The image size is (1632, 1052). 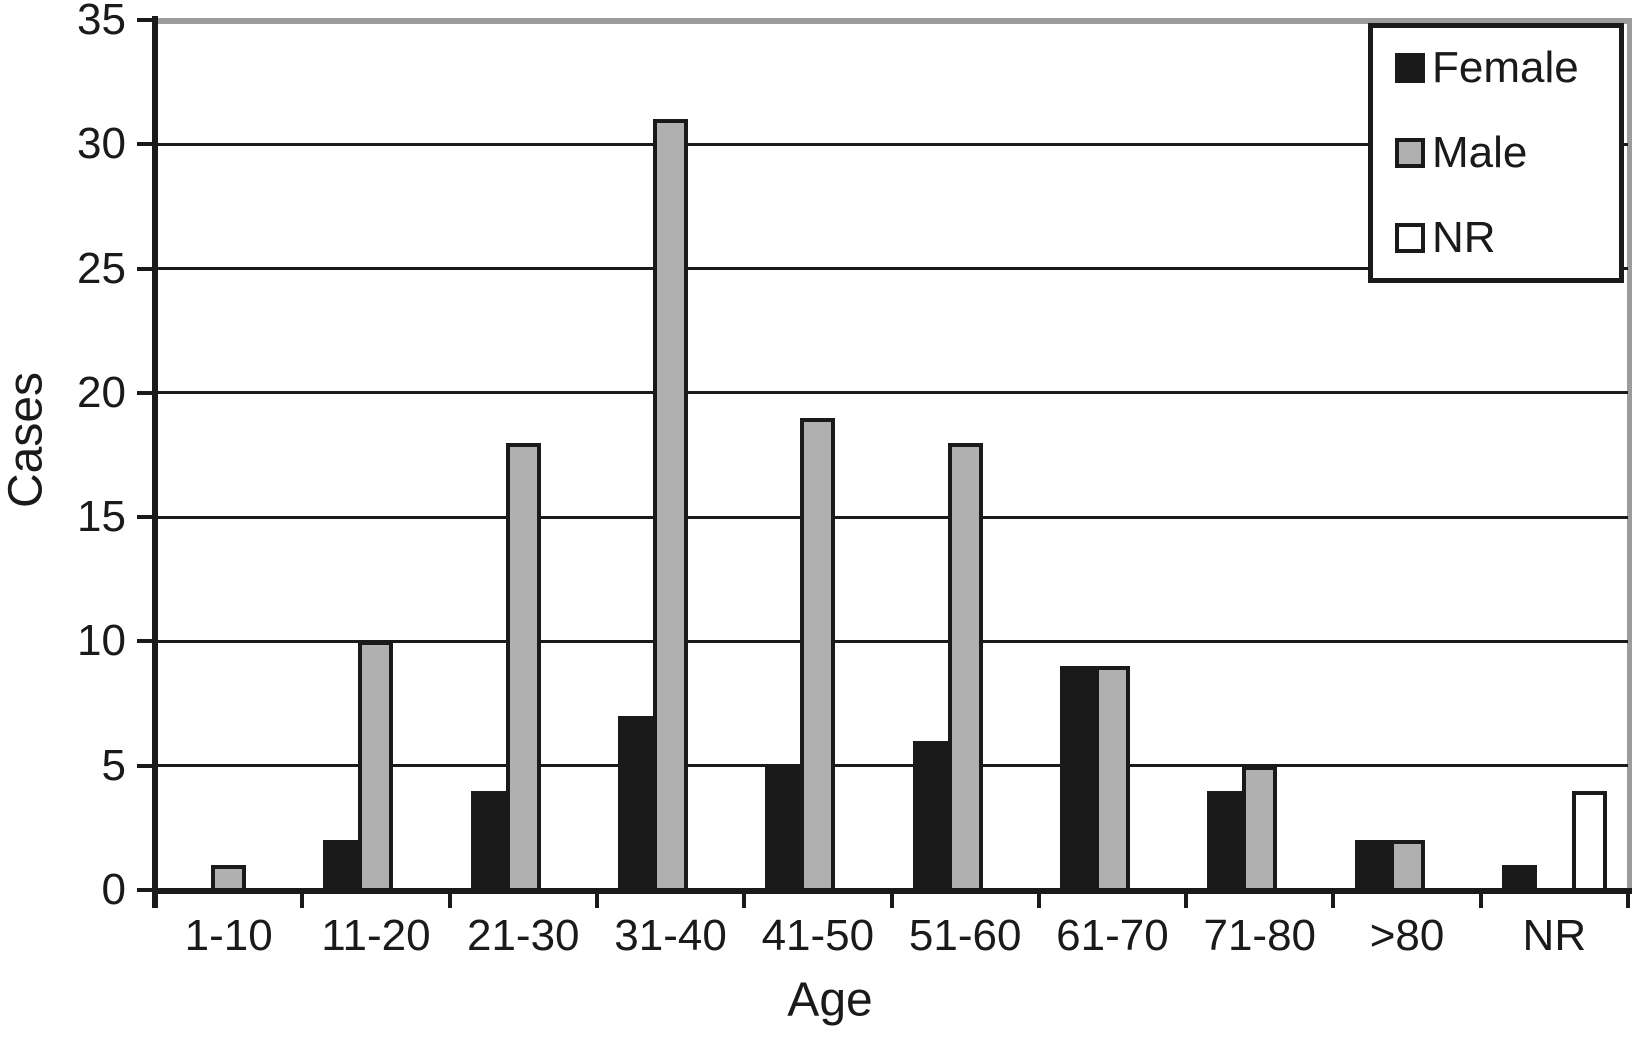 I want to click on y-axis-line, so click(x=155, y=462).